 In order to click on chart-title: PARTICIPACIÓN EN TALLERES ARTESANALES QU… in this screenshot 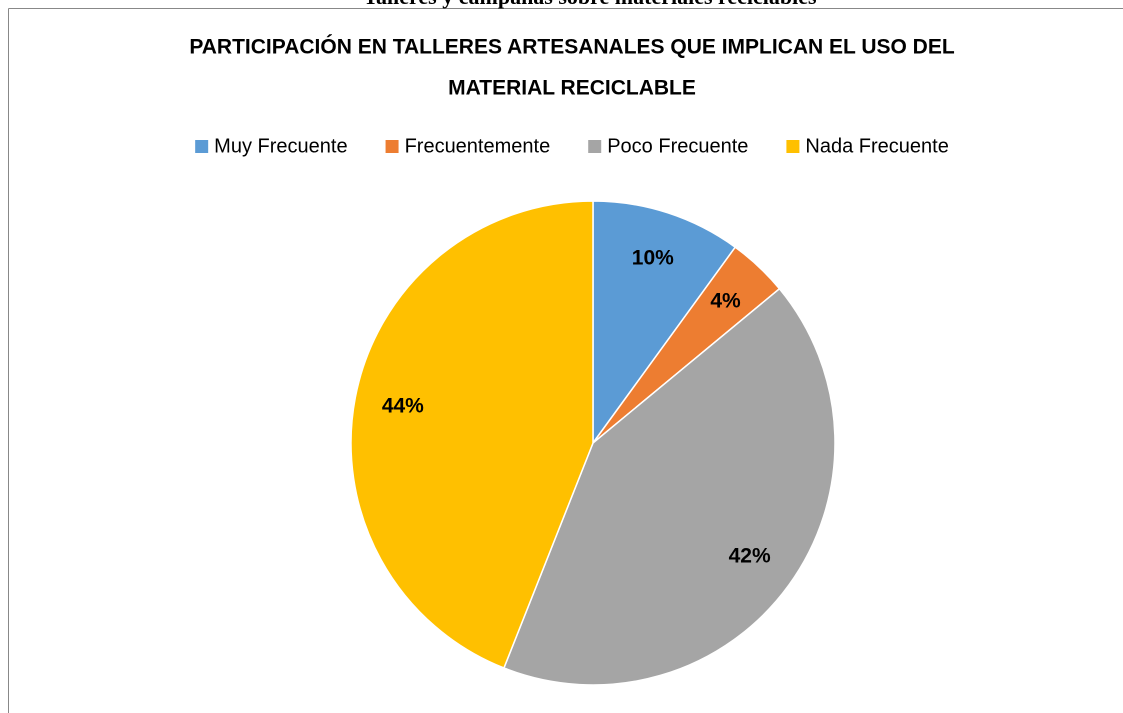, I will do `click(572, 47)`.